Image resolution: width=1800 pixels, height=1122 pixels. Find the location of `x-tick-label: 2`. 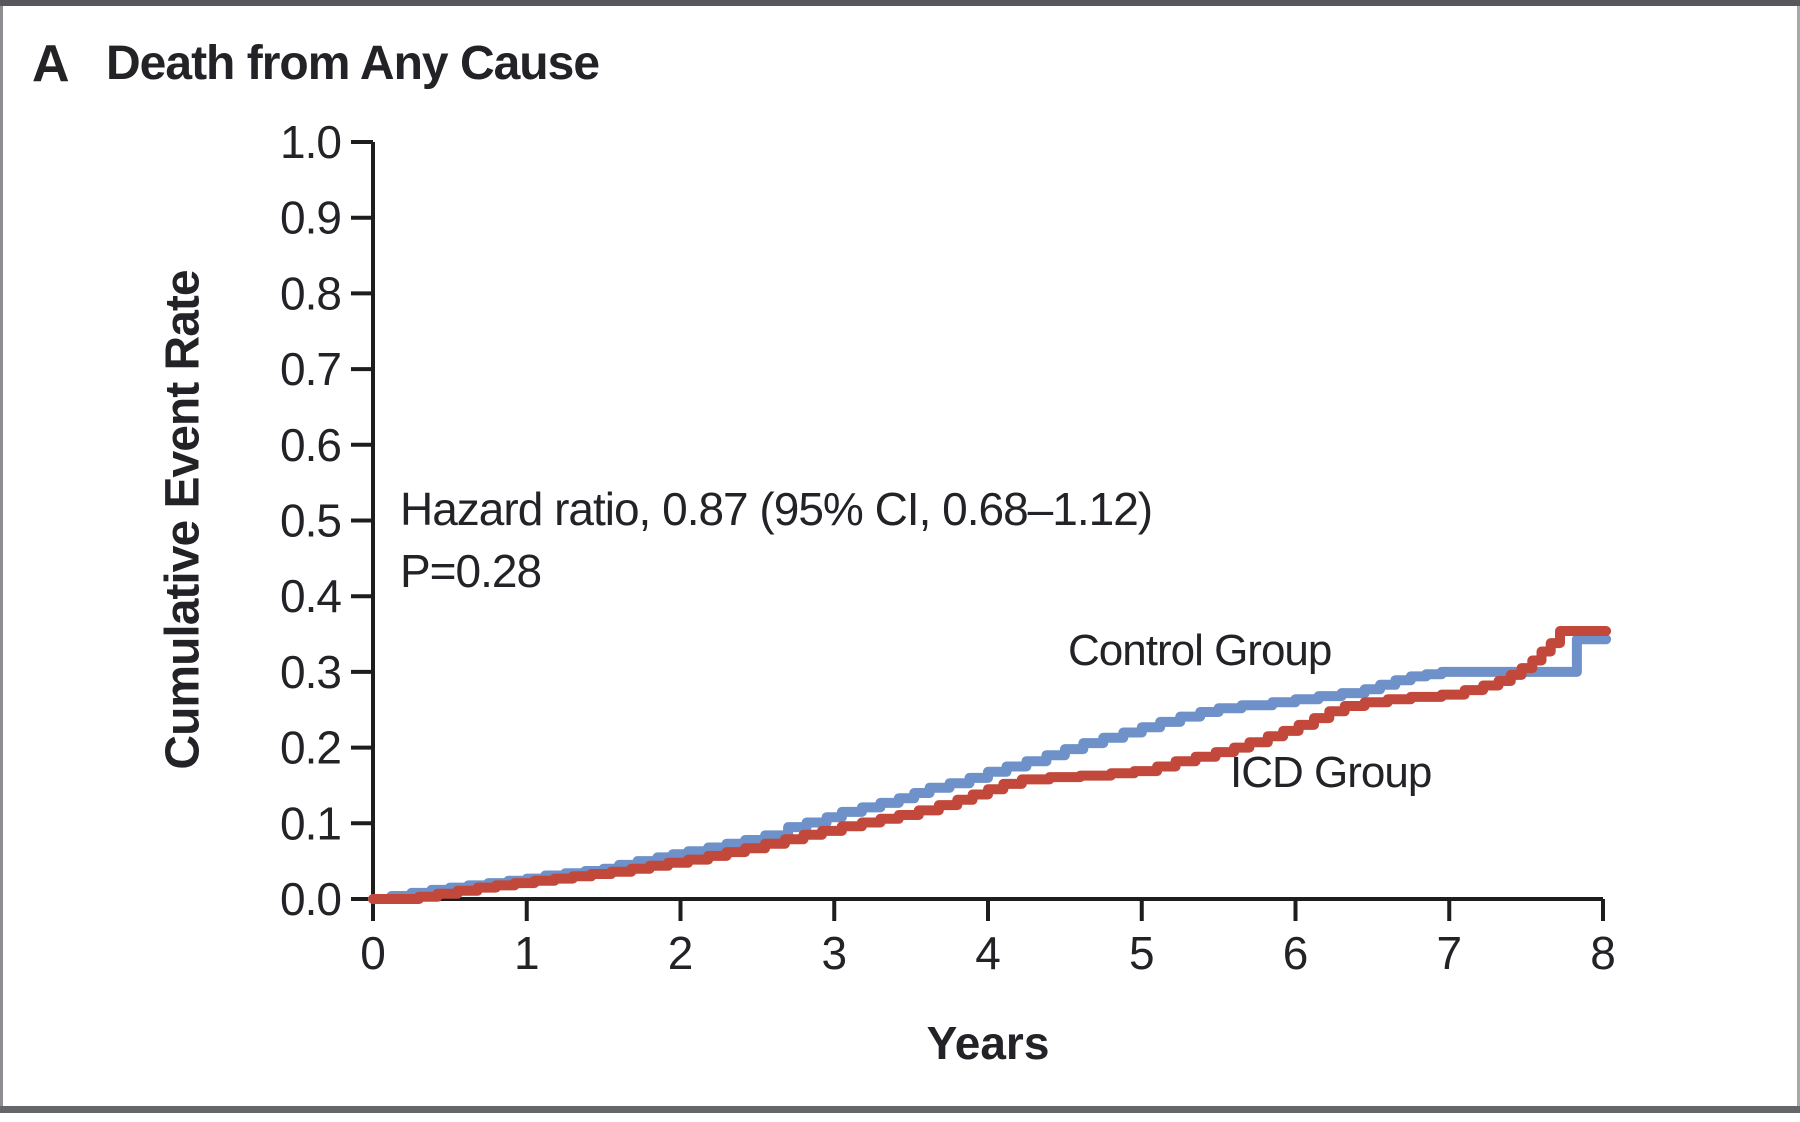

x-tick-label: 2 is located at coordinates (681, 953).